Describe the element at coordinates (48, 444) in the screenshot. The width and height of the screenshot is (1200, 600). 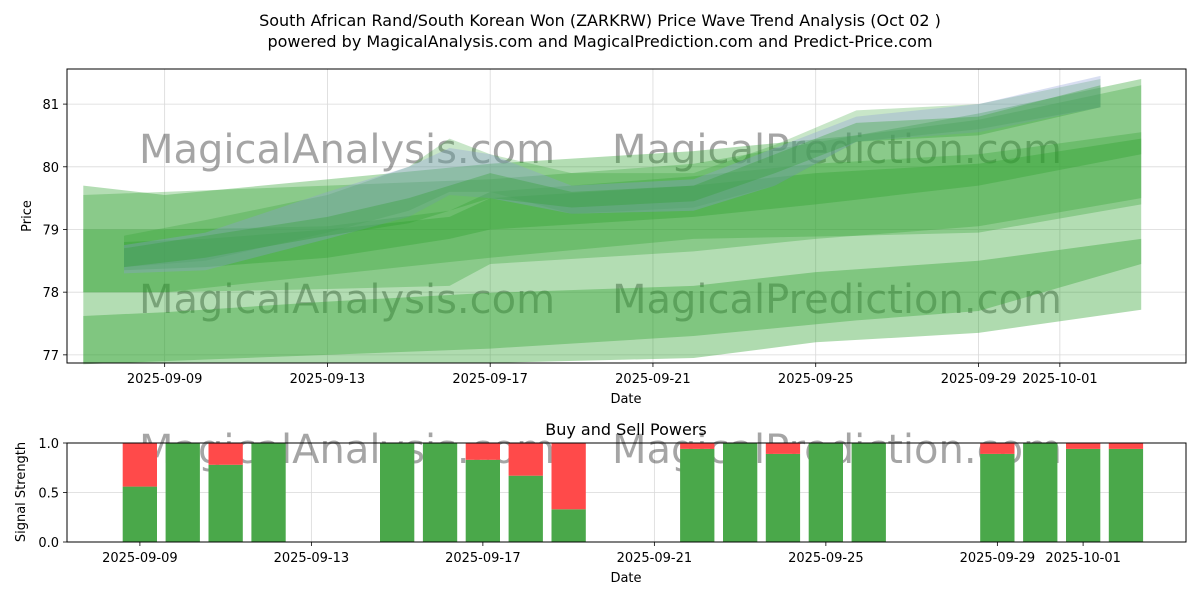
I see `signal-y-tick-label: 1.0` at that location.